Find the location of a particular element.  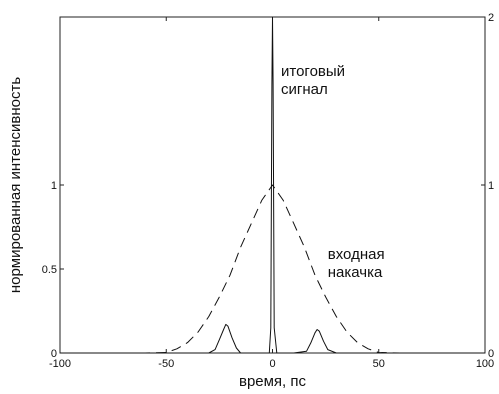

annotation-pump: входная накачка is located at coordinates (356, 263).